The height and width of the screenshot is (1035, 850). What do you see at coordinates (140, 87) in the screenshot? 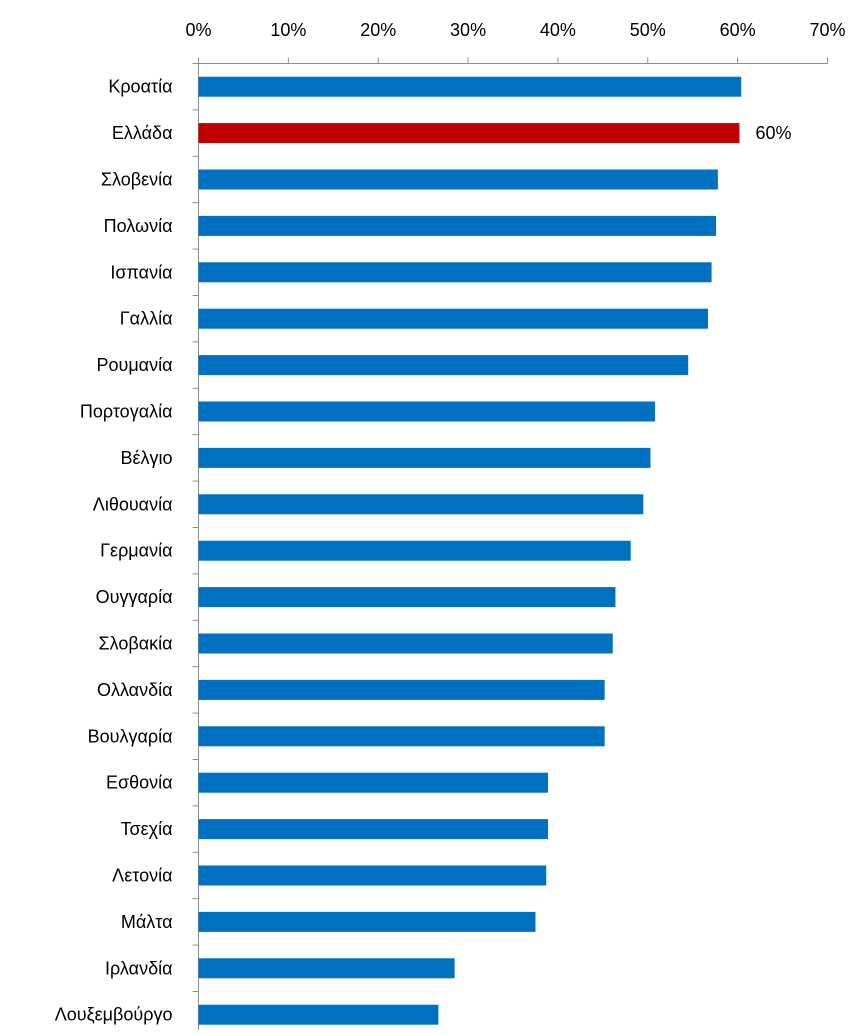
I see `category-label: Κροατία` at bounding box center [140, 87].